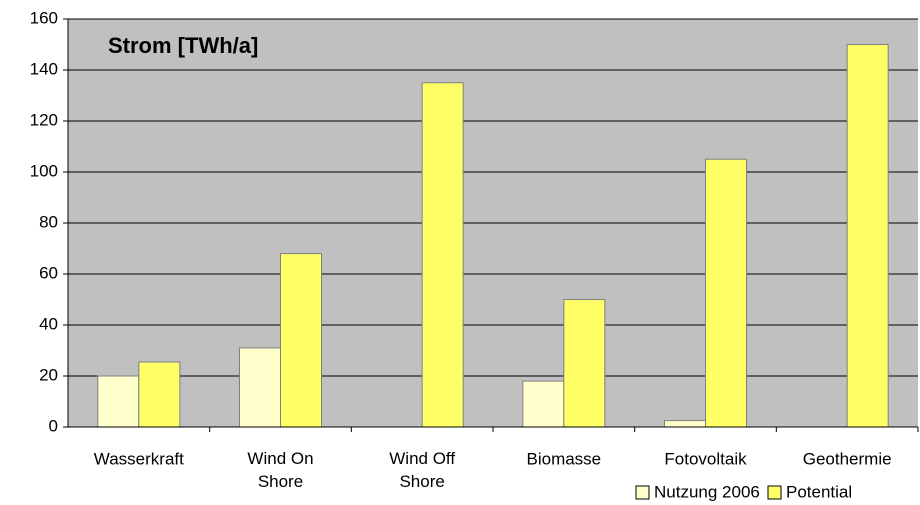 This screenshot has height=505, width=920. What do you see at coordinates (44, 119) in the screenshot?
I see `y-tick-label: 120` at bounding box center [44, 119].